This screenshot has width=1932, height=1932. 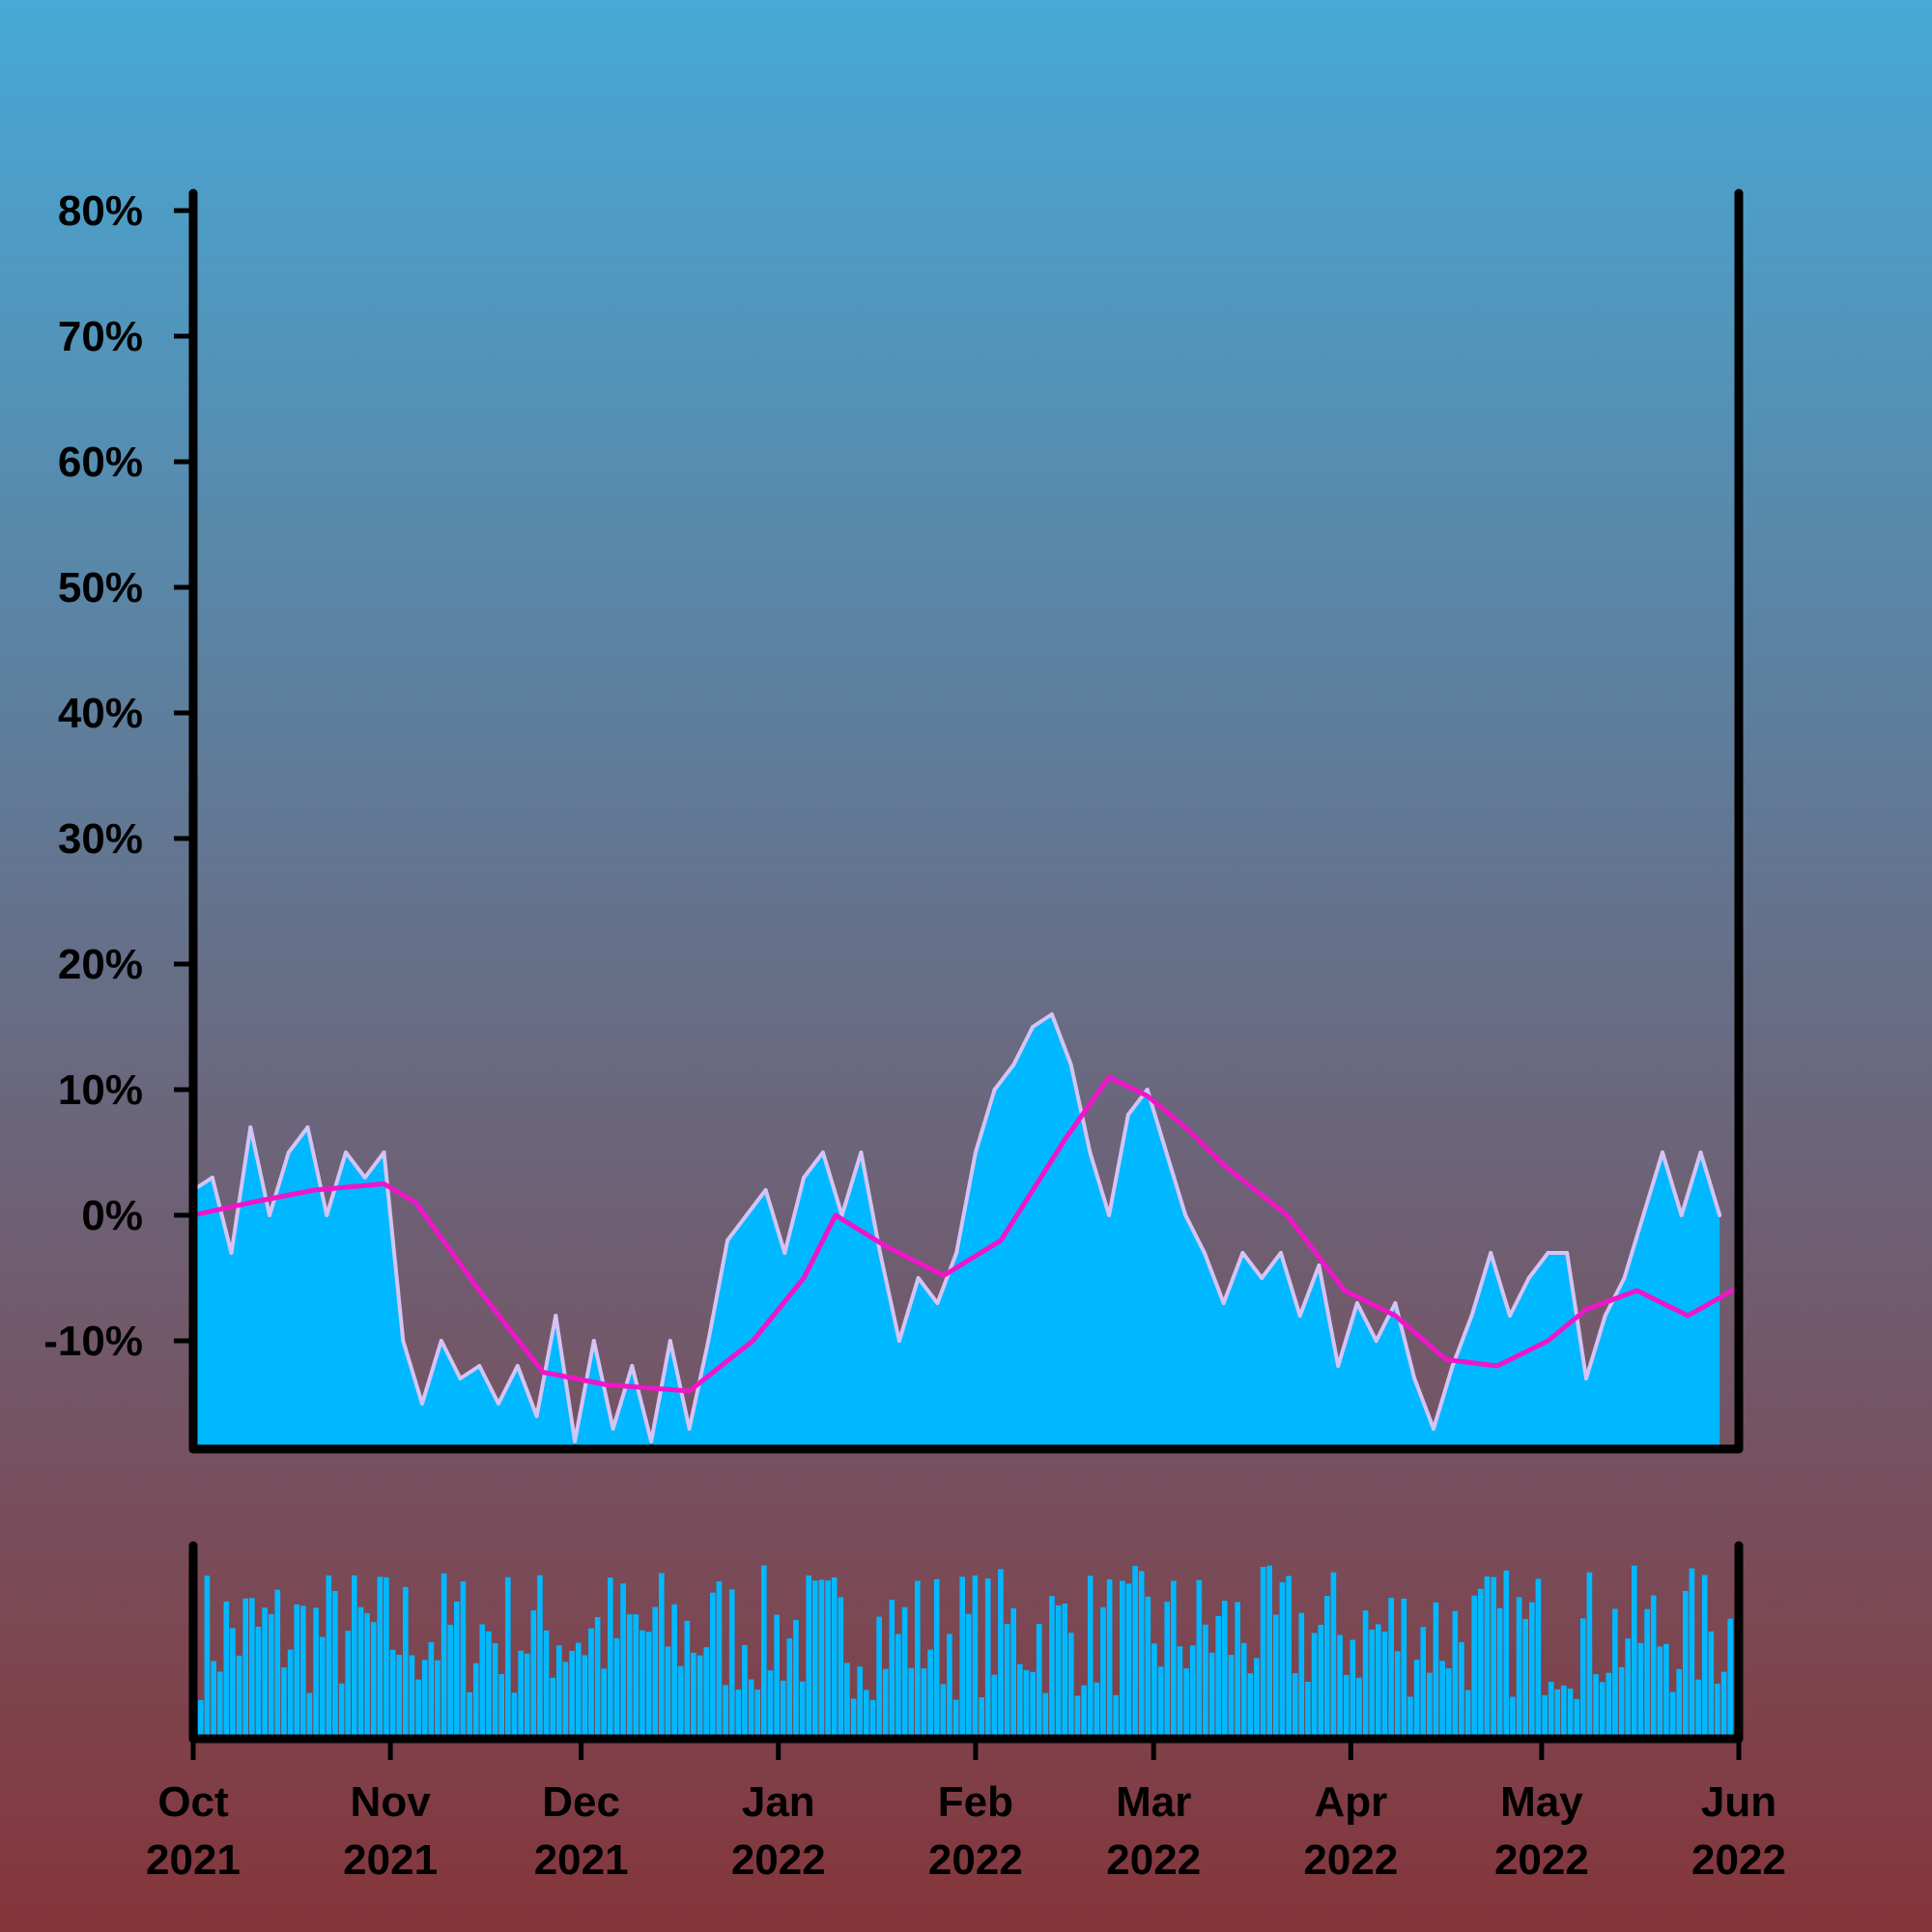 What do you see at coordinates (1350, 1802) in the screenshot?
I see `x-tick-label-month: Apr` at bounding box center [1350, 1802].